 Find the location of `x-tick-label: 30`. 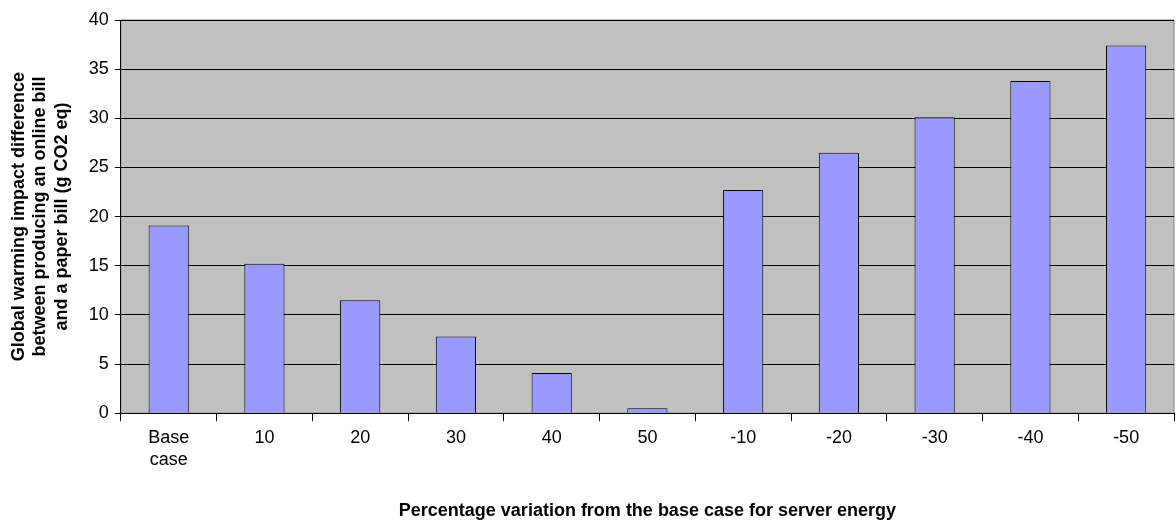

x-tick-label: 30 is located at coordinates (455, 436).